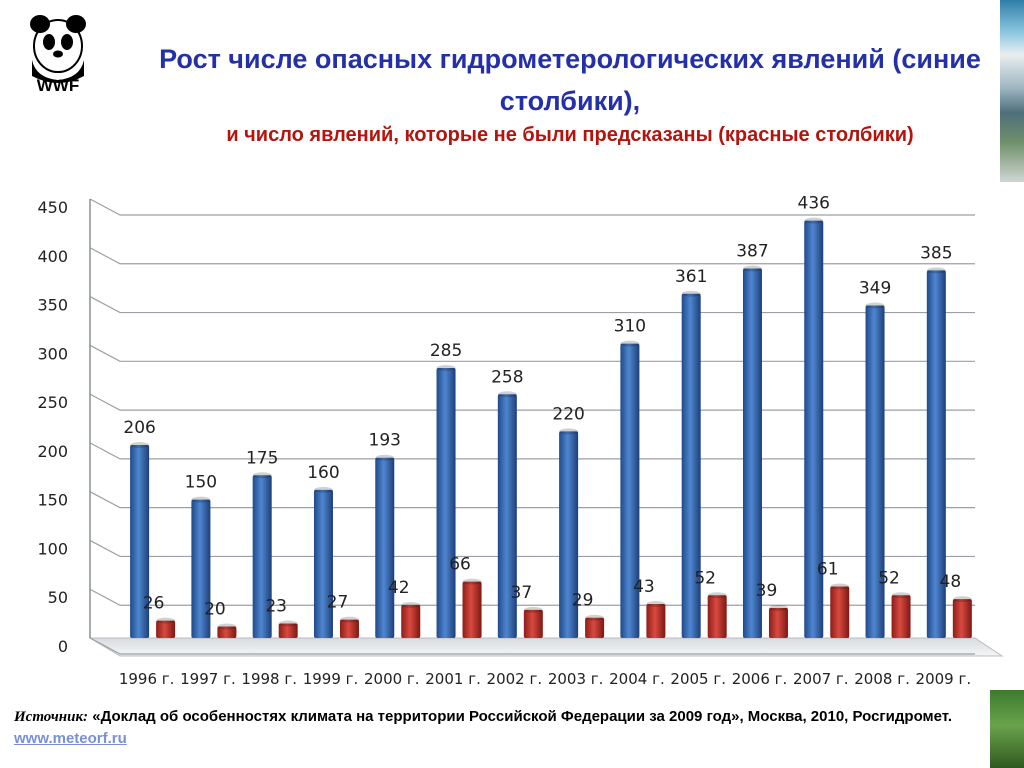  I want to click on decorative-photo-corner, so click(1007, 729).